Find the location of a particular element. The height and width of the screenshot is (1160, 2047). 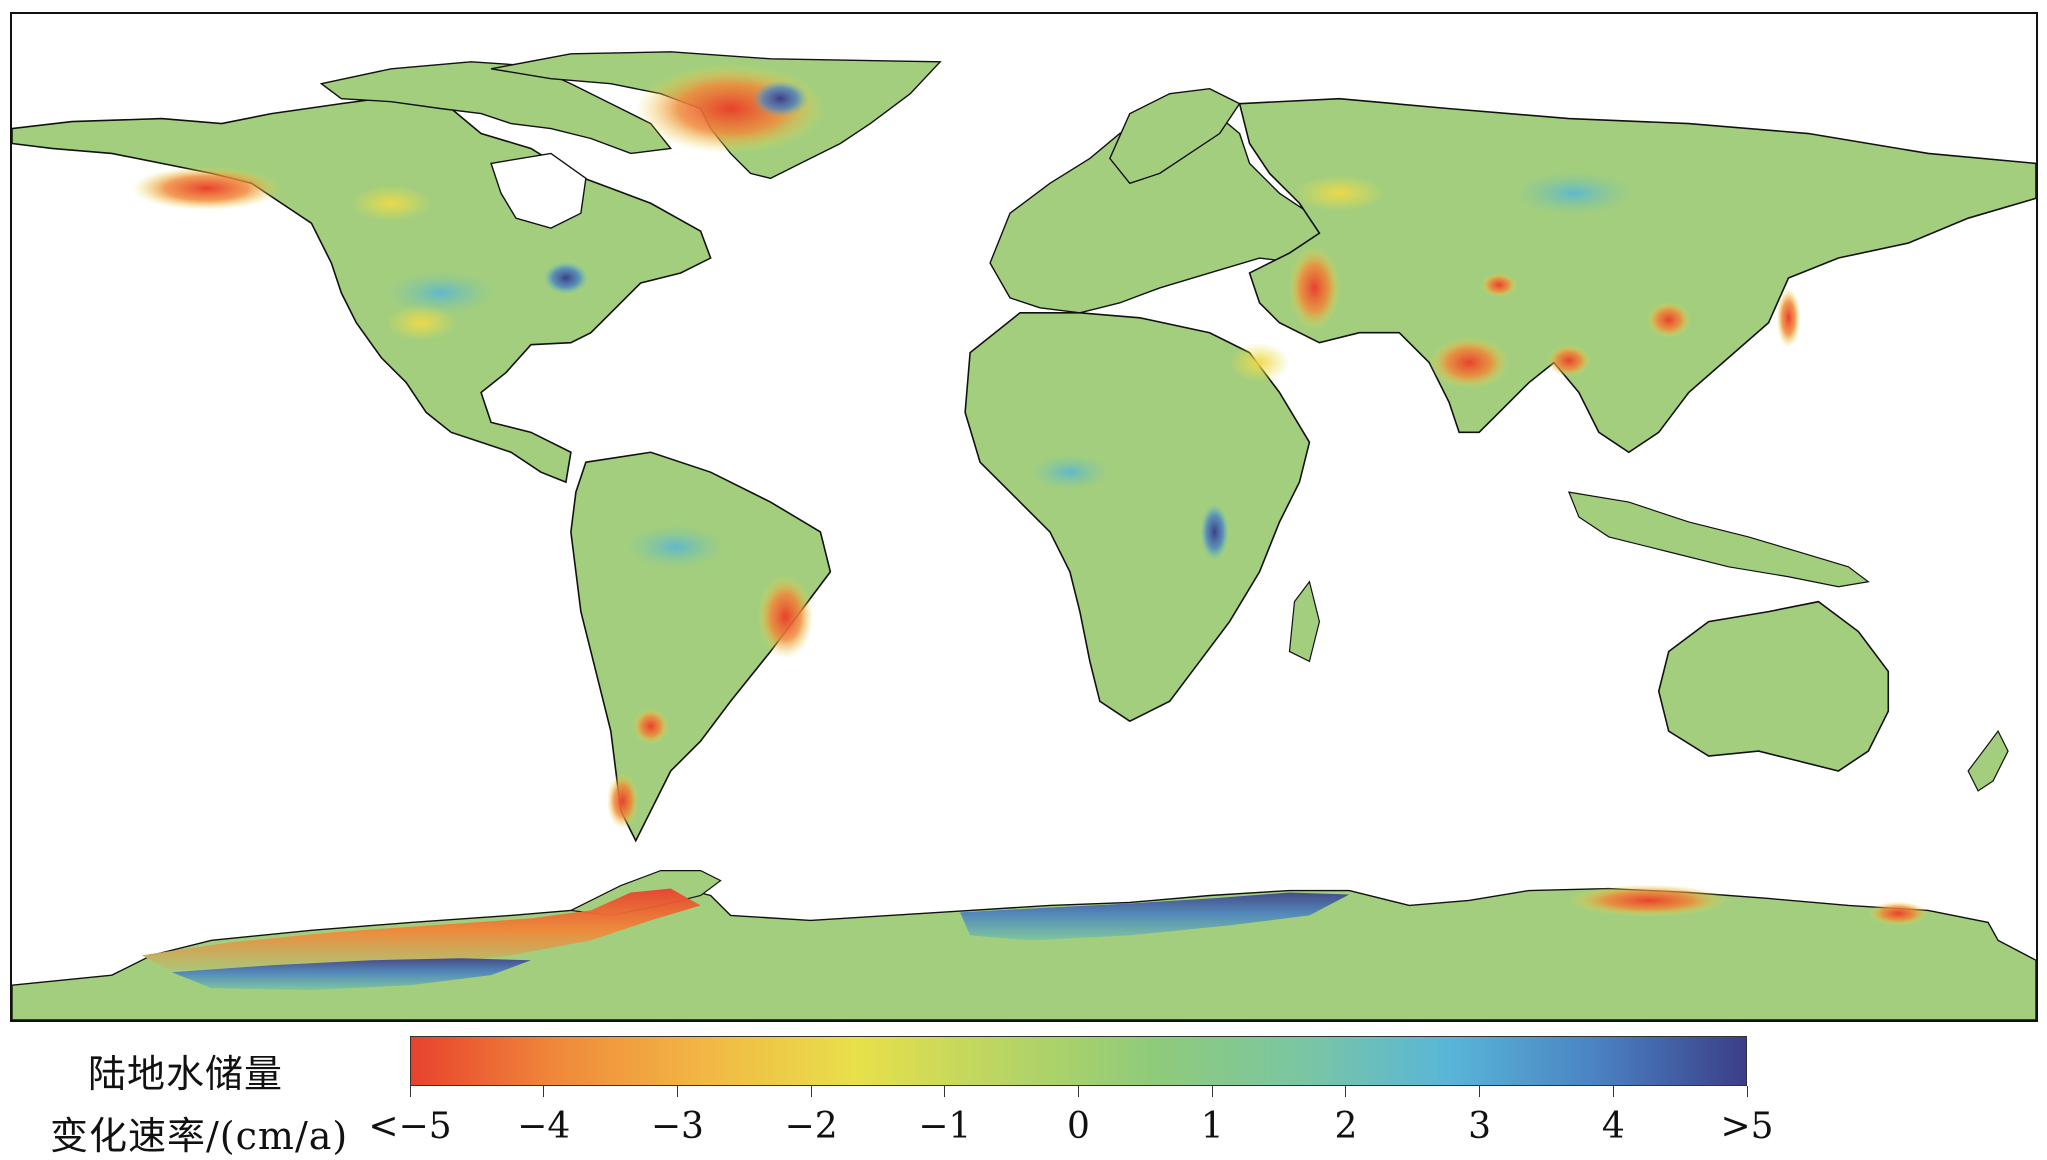

japan-loss is located at coordinates (1788, 317).